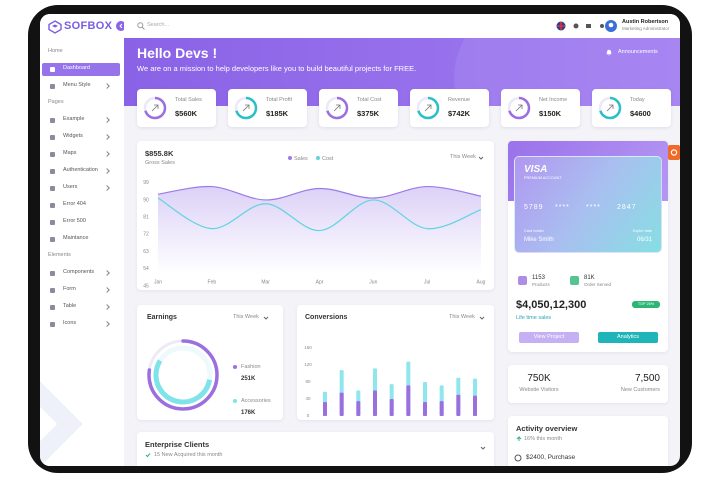  I want to click on earnings-title: Earnings, so click(162, 317).